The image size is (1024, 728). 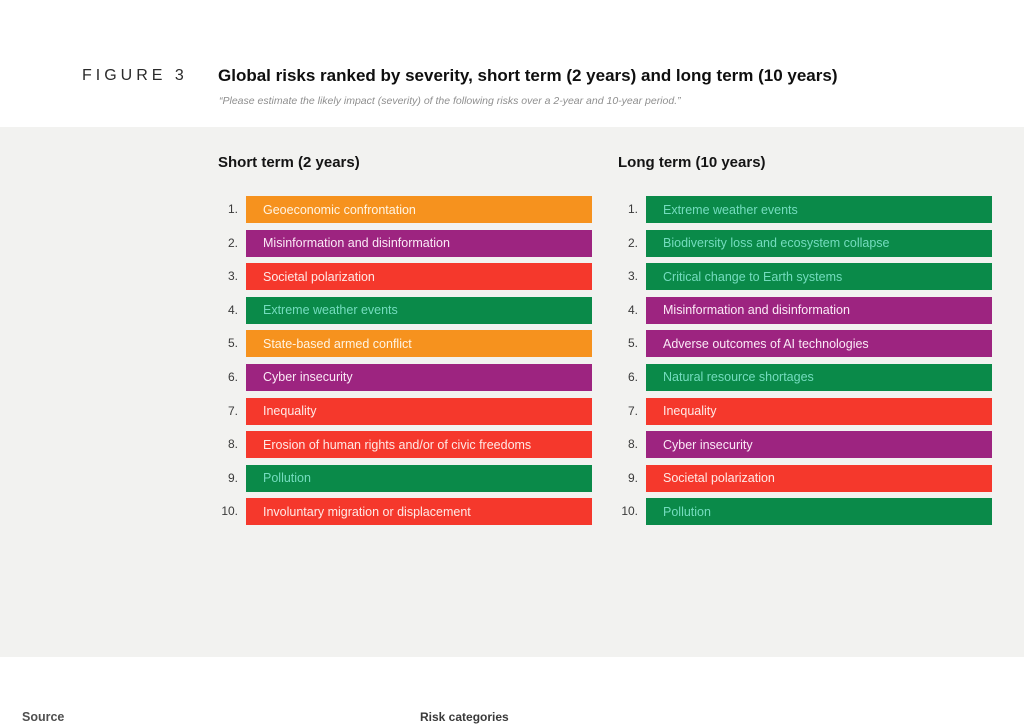 I want to click on source-title: Source, so click(x=43, y=717).